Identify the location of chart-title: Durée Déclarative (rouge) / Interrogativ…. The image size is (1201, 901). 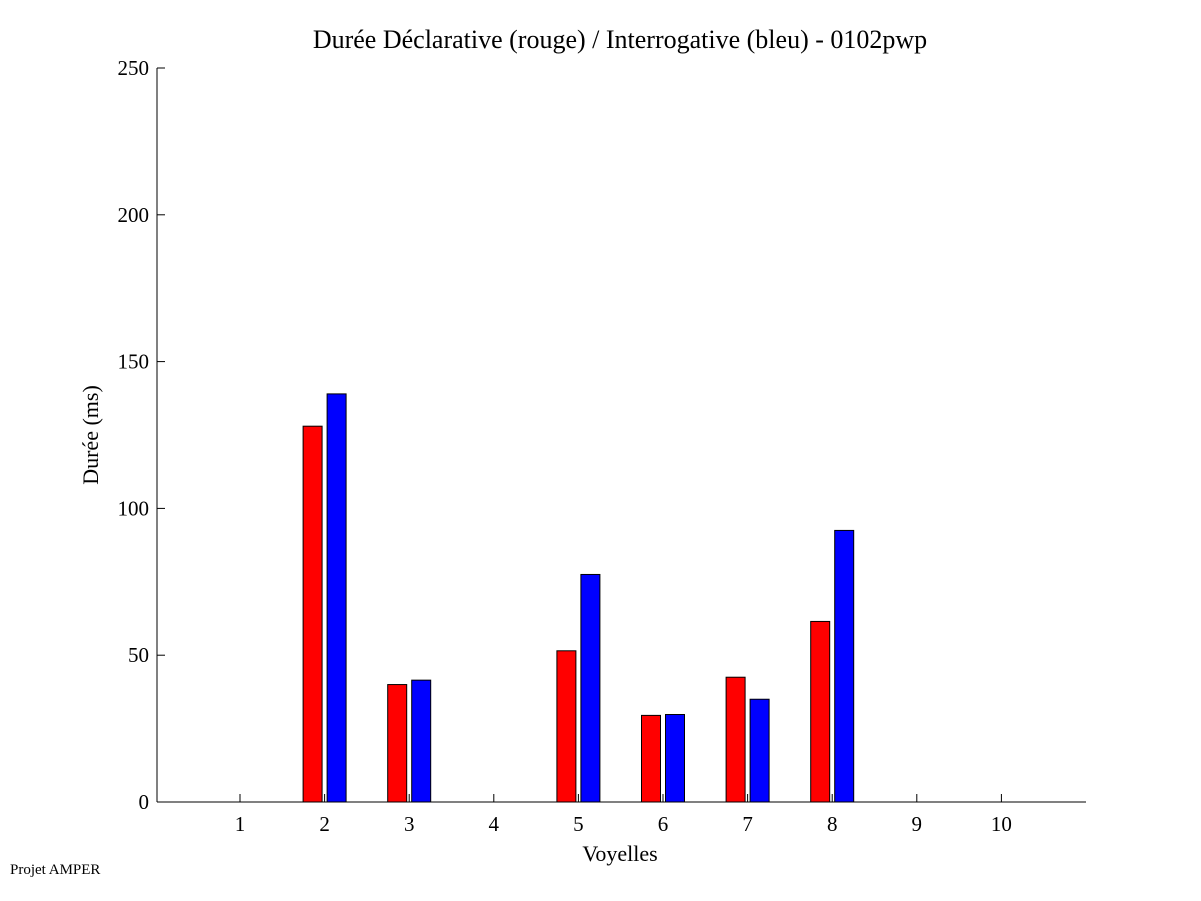
(620, 39).